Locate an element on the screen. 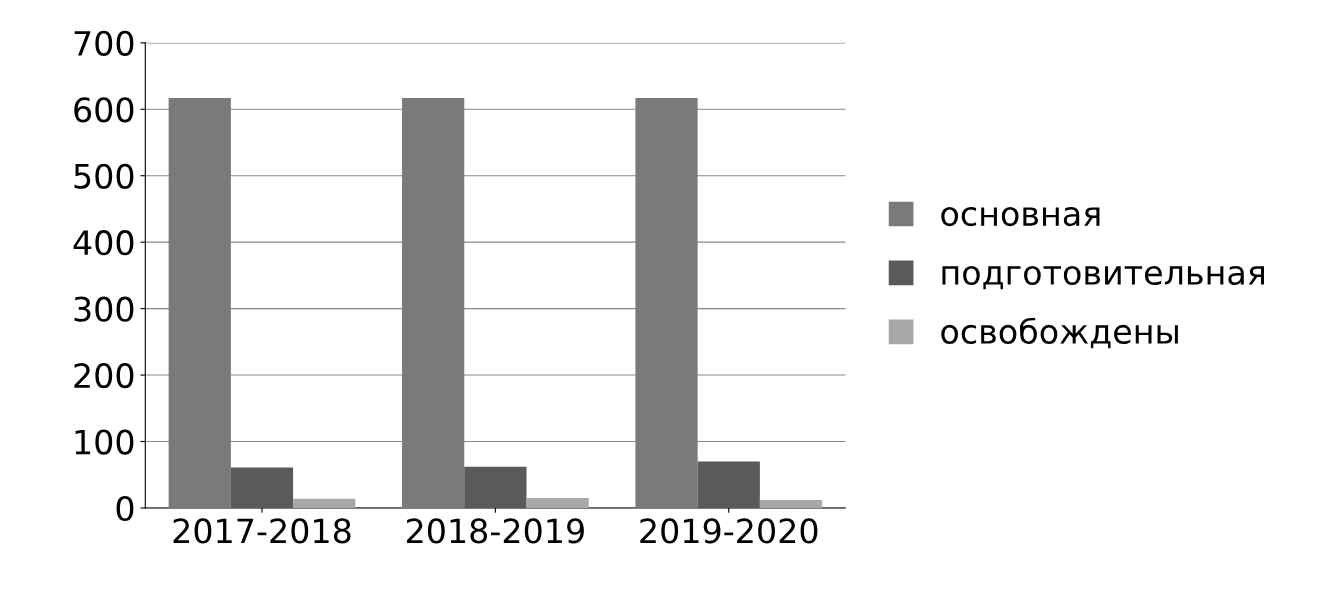 This screenshot has height=612, width=1321. y-tick-label: 600 is located at coordinates (104, 110).